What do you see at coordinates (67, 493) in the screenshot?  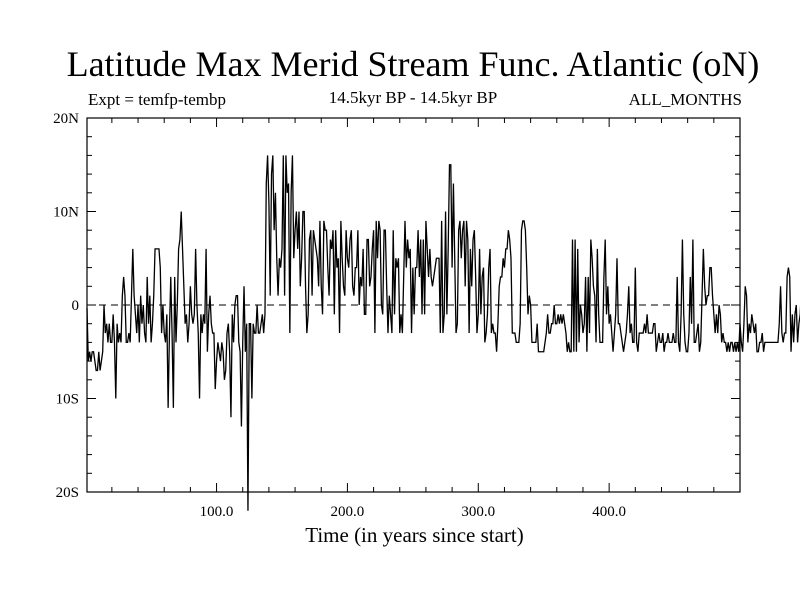 I see `y-tick-label: 20S` at bounding box center [67, 493].